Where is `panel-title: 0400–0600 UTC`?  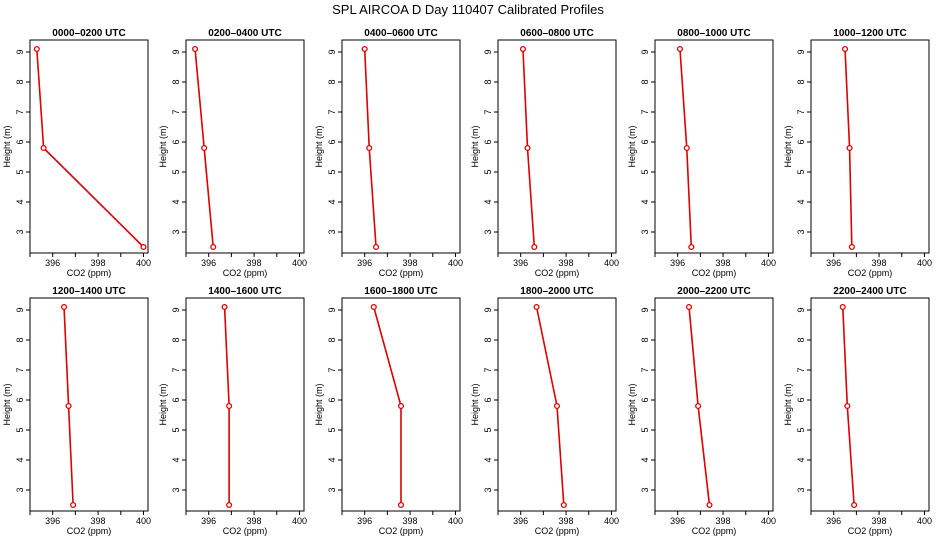
panel-title: 0400–0600 UTC is located at coordinates (400, 33).